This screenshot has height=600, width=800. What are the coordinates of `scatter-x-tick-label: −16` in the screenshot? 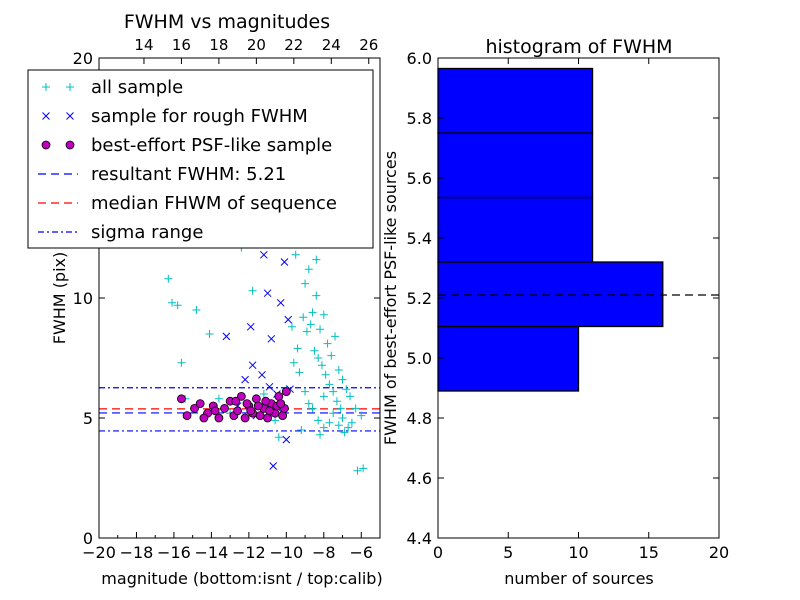 It's located at (174, 552).